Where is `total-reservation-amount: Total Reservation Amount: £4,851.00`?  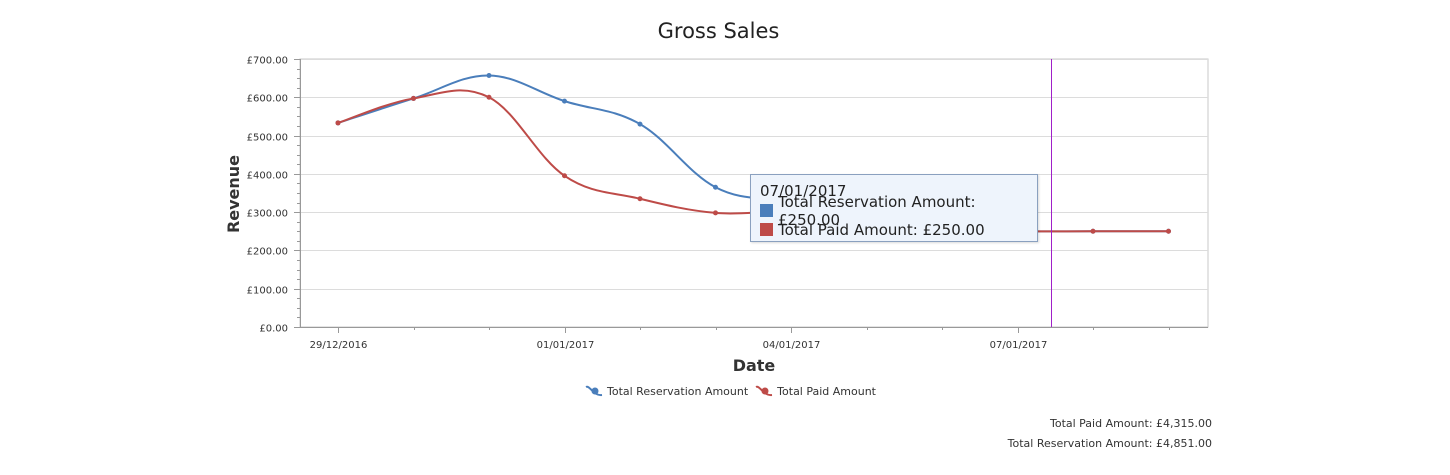 total-reservation-amount: Total Reservation Amount: £4,851.00 is located at coordinates (1109, 443).